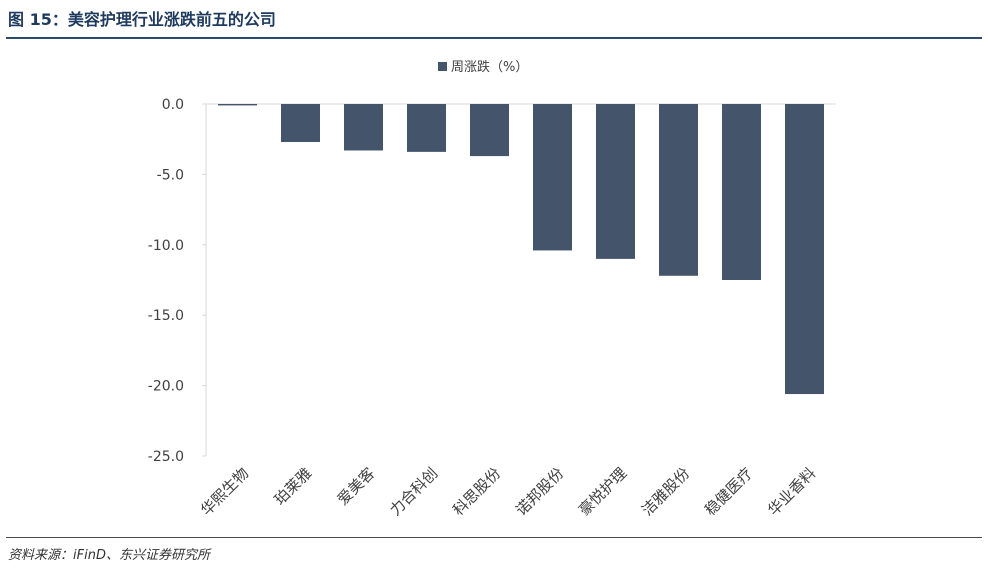 The image size is (988, 576). What do you see at coordinates (728, 491) in the screenshot?
I see `x-tick-label: 稳健医疗` at bounding box center [728, 491].